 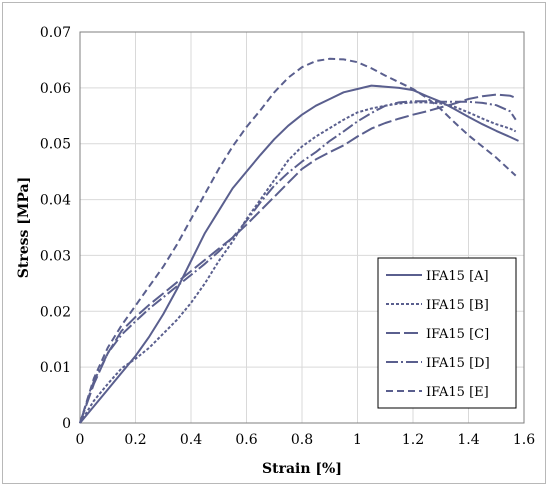 I want to click on x-tick-label: 1, so click(x=357, y=440).